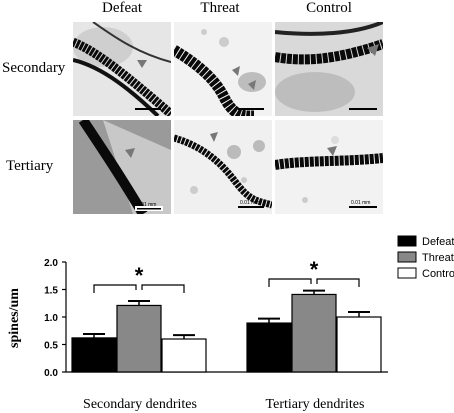  What do you see at coordinates (329, 69) in the screenshot?
I see `micrograph-secondary-control` at bounding box center [329, 69].